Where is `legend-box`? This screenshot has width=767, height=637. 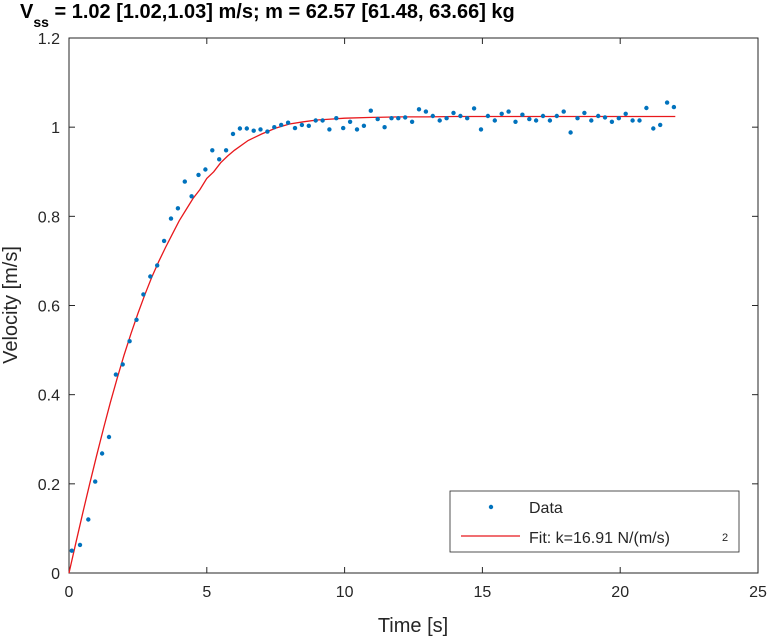 legend-box is located at coordinates (594, 521).